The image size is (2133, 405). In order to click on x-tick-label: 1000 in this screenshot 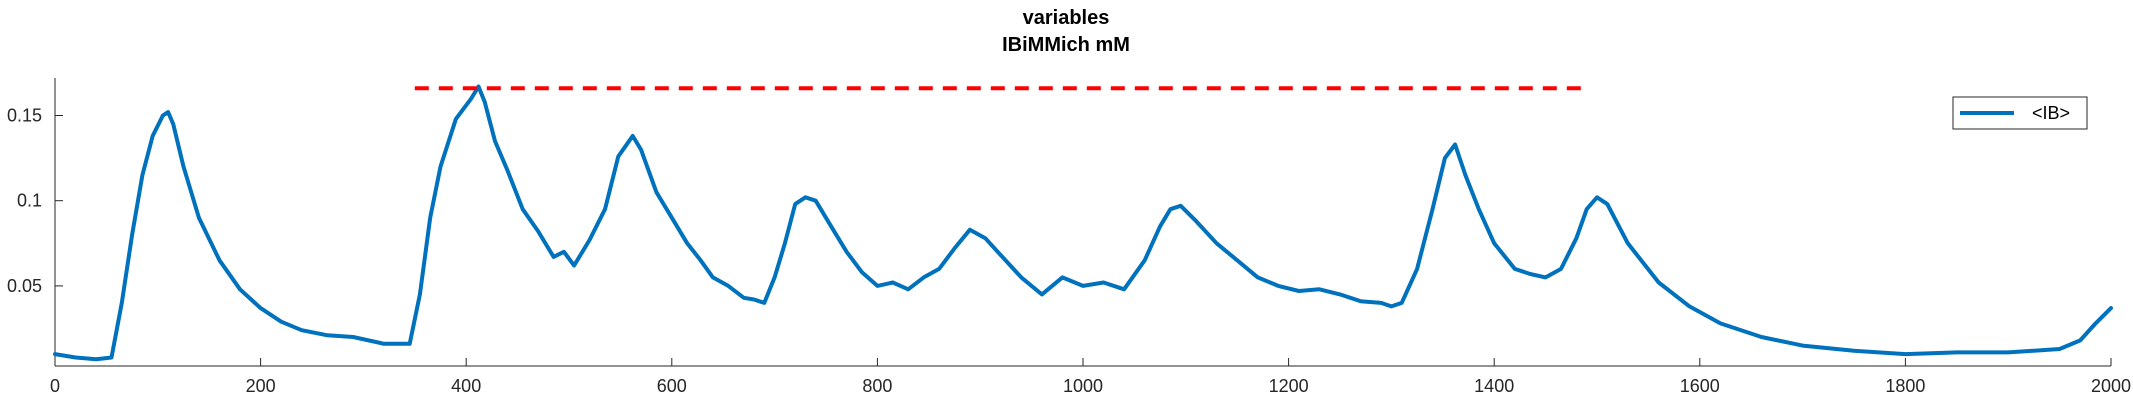, I will do `click(1083, 386)`.